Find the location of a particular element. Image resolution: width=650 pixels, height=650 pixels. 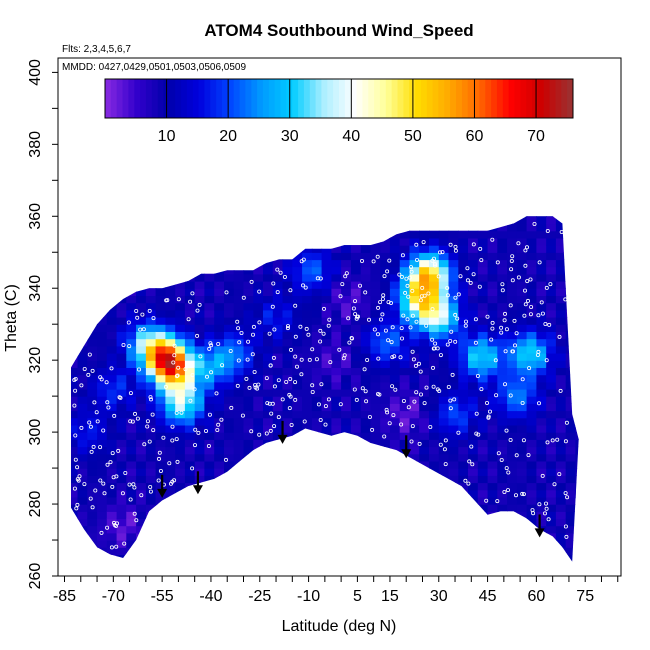

colorbar-frame is located at coordinates (339, 98).